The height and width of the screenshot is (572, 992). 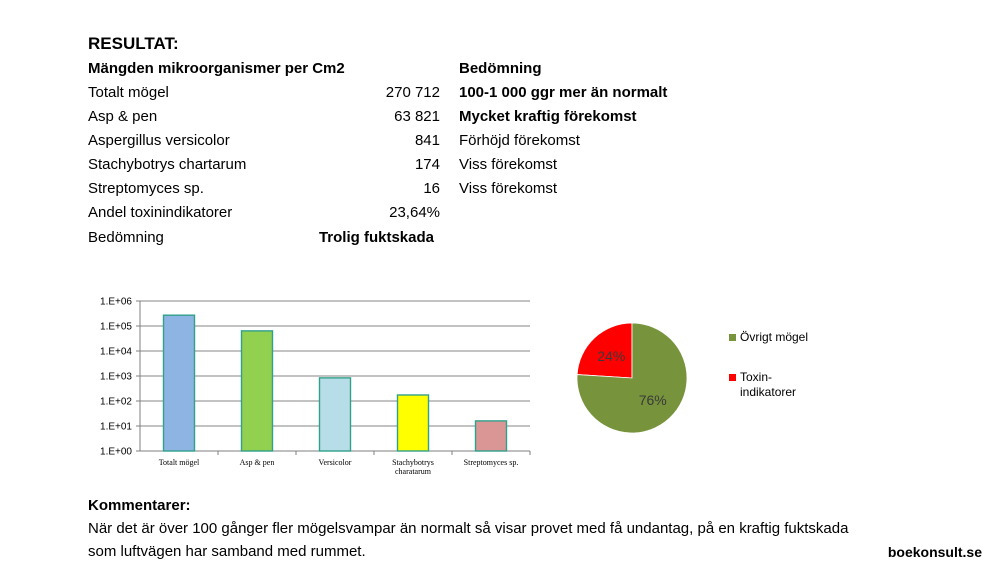 I want to click on row-assessment: Förhöjd förekomst, so click(x=519, y=140).